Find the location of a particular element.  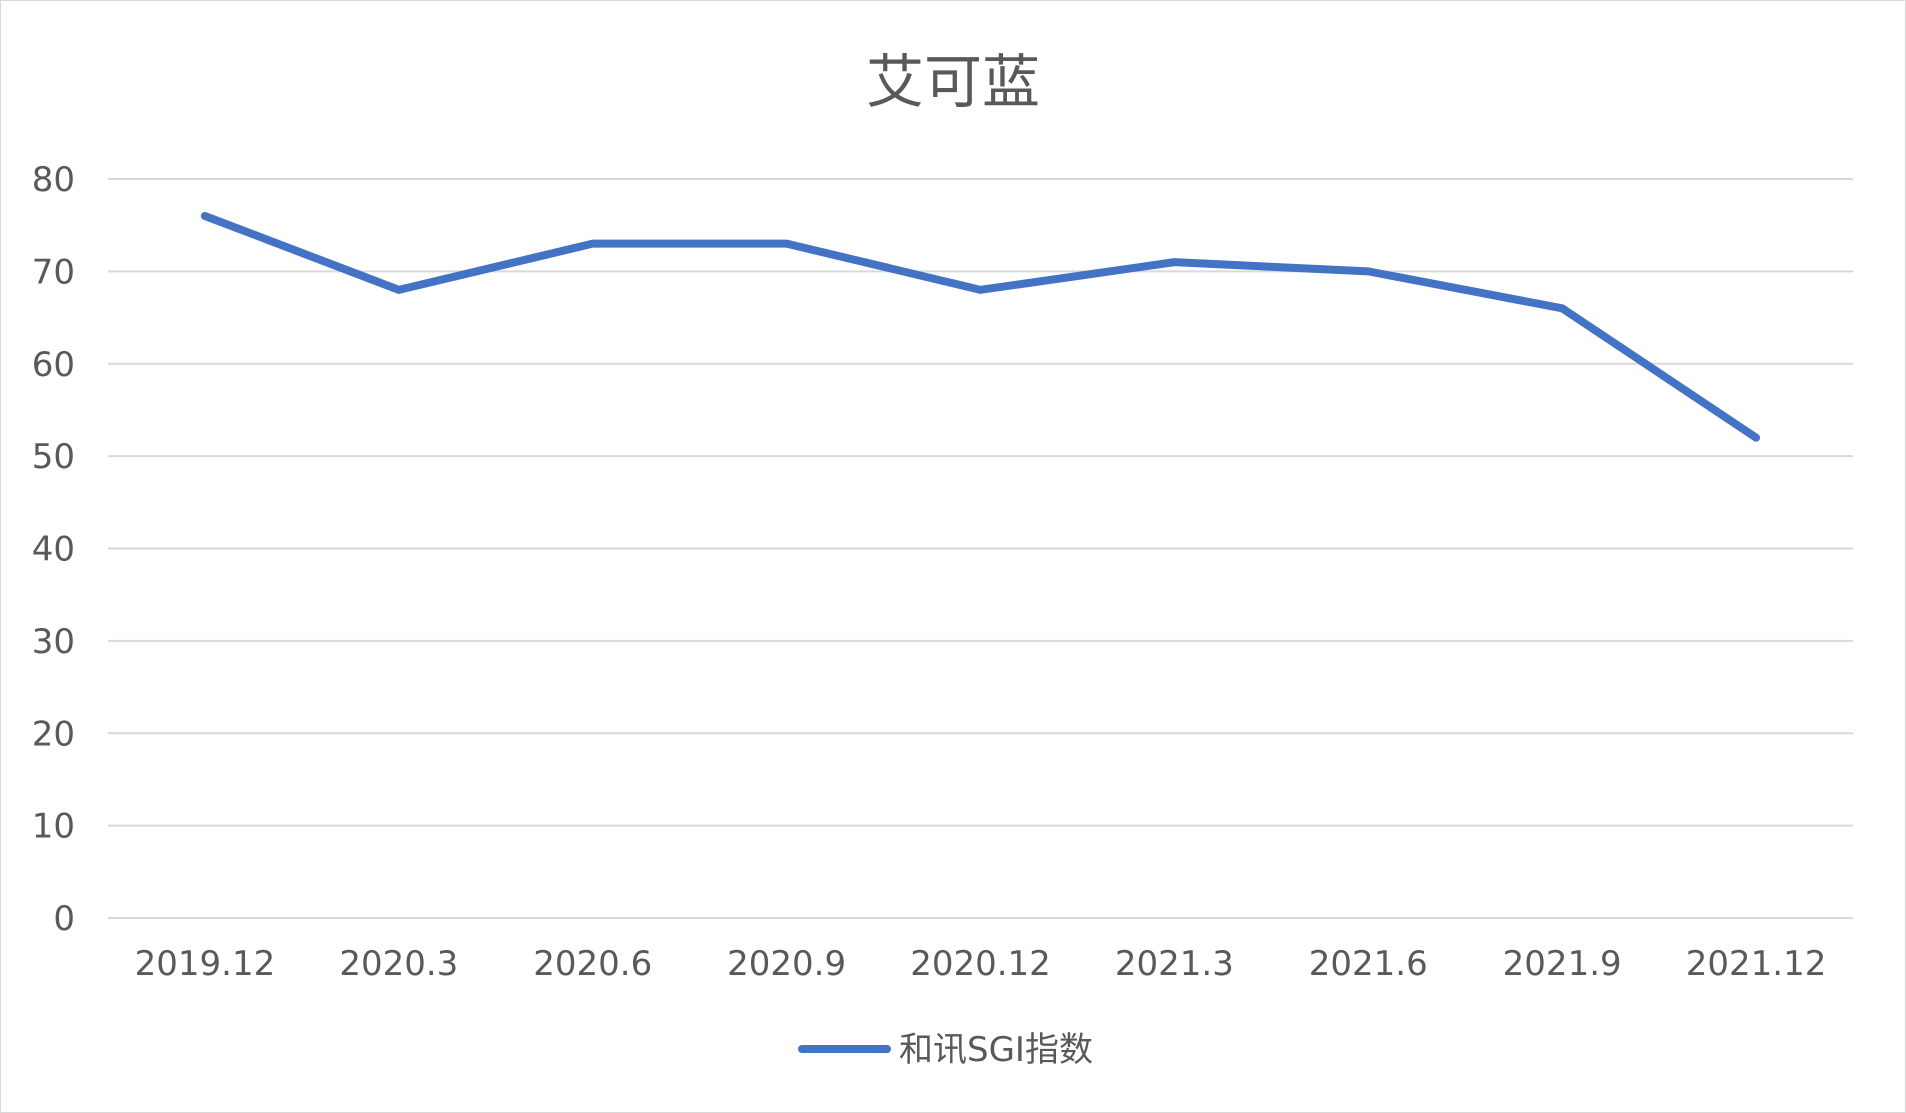

y-tick-label: 10 is located at coordinates (53, 827).